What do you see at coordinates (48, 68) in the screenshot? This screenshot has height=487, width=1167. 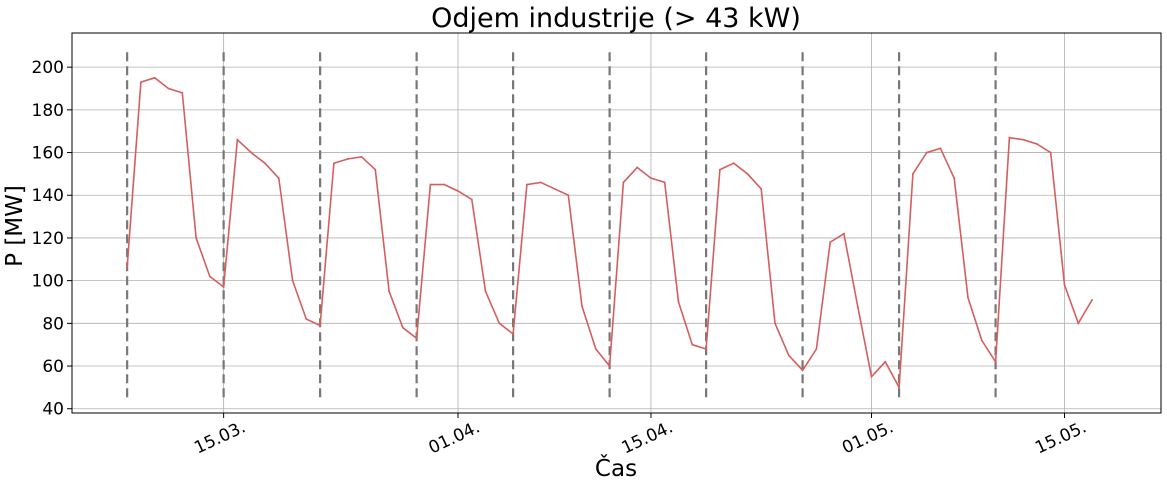 I see `y-tick-label: 200` at bounding box center [48, 68].